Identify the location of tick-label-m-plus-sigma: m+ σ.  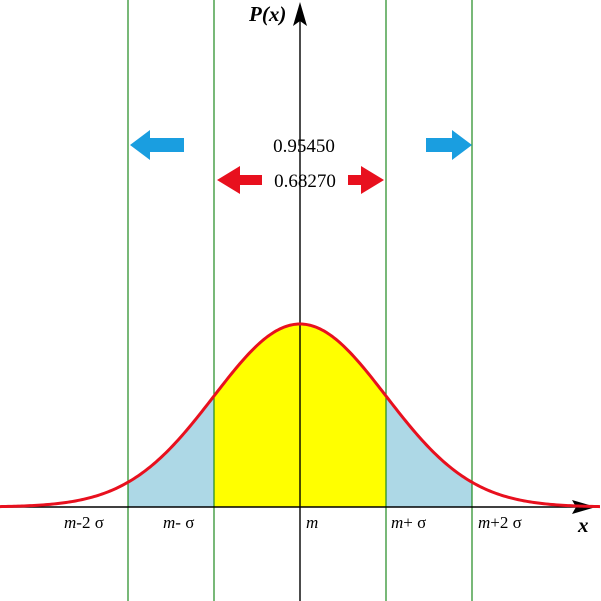
(408, 522).